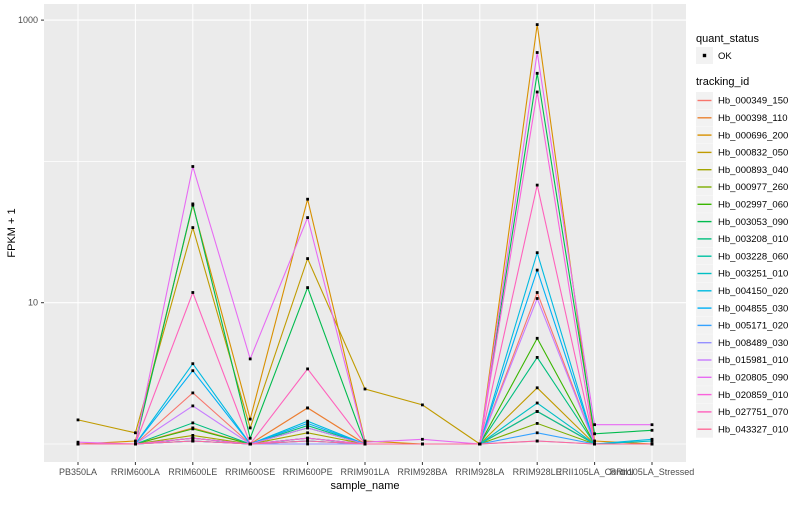  I want to click on legend-label: Hb_002997_060, so click(753, 205).